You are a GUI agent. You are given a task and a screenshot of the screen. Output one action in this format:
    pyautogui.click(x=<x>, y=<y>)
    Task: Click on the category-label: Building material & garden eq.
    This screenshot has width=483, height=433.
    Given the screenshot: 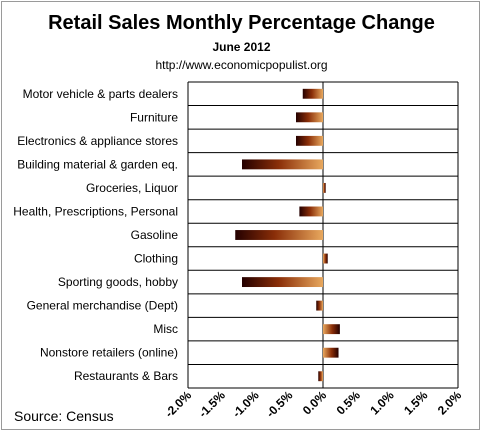 What is the action you would take?
    pyautogui.click(x=97, y=164)
    